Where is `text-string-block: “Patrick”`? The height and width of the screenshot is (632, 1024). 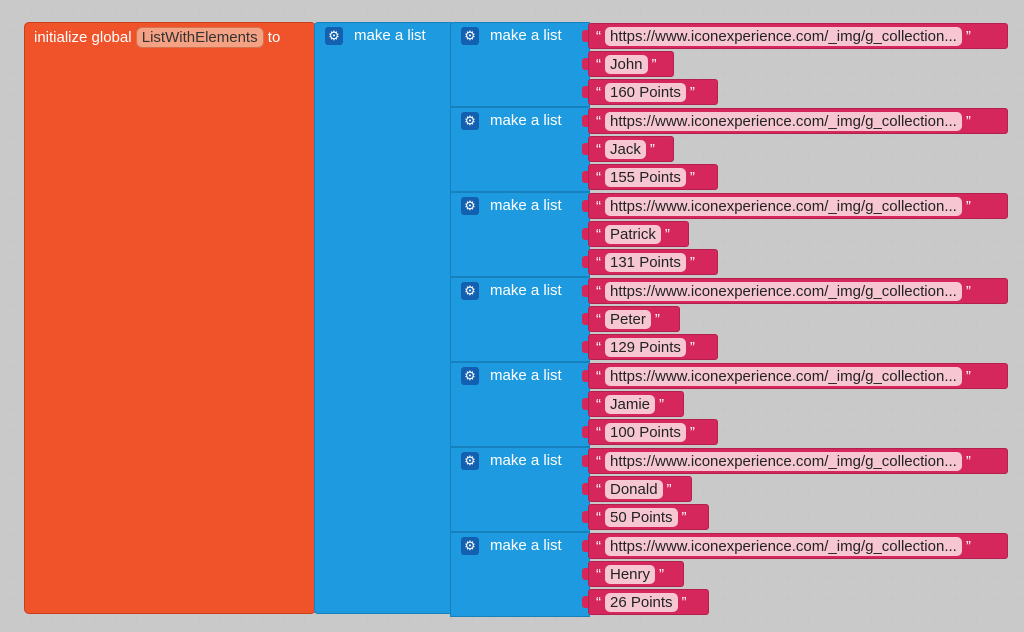
text-string-block: “Patrick” is located at coordinates (638, 234).